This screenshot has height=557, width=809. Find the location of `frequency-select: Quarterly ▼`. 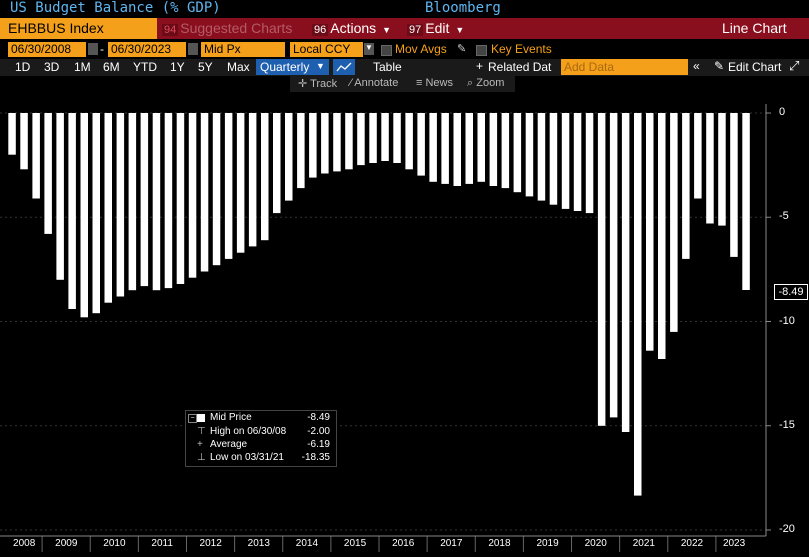

frequency-select: Quarterly ▼ is located at coordinates (292, 67).